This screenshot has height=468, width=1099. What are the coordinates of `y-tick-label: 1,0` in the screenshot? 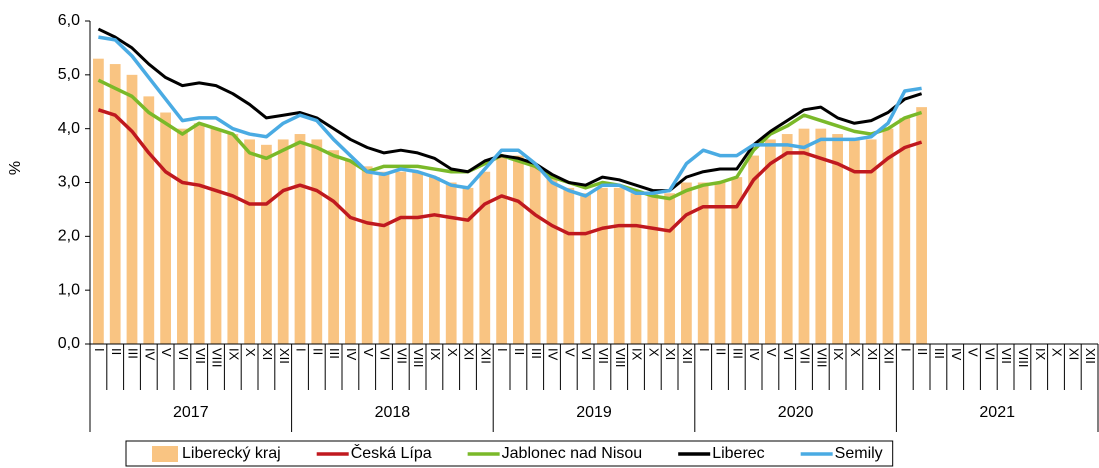 It's located at (69, 289).